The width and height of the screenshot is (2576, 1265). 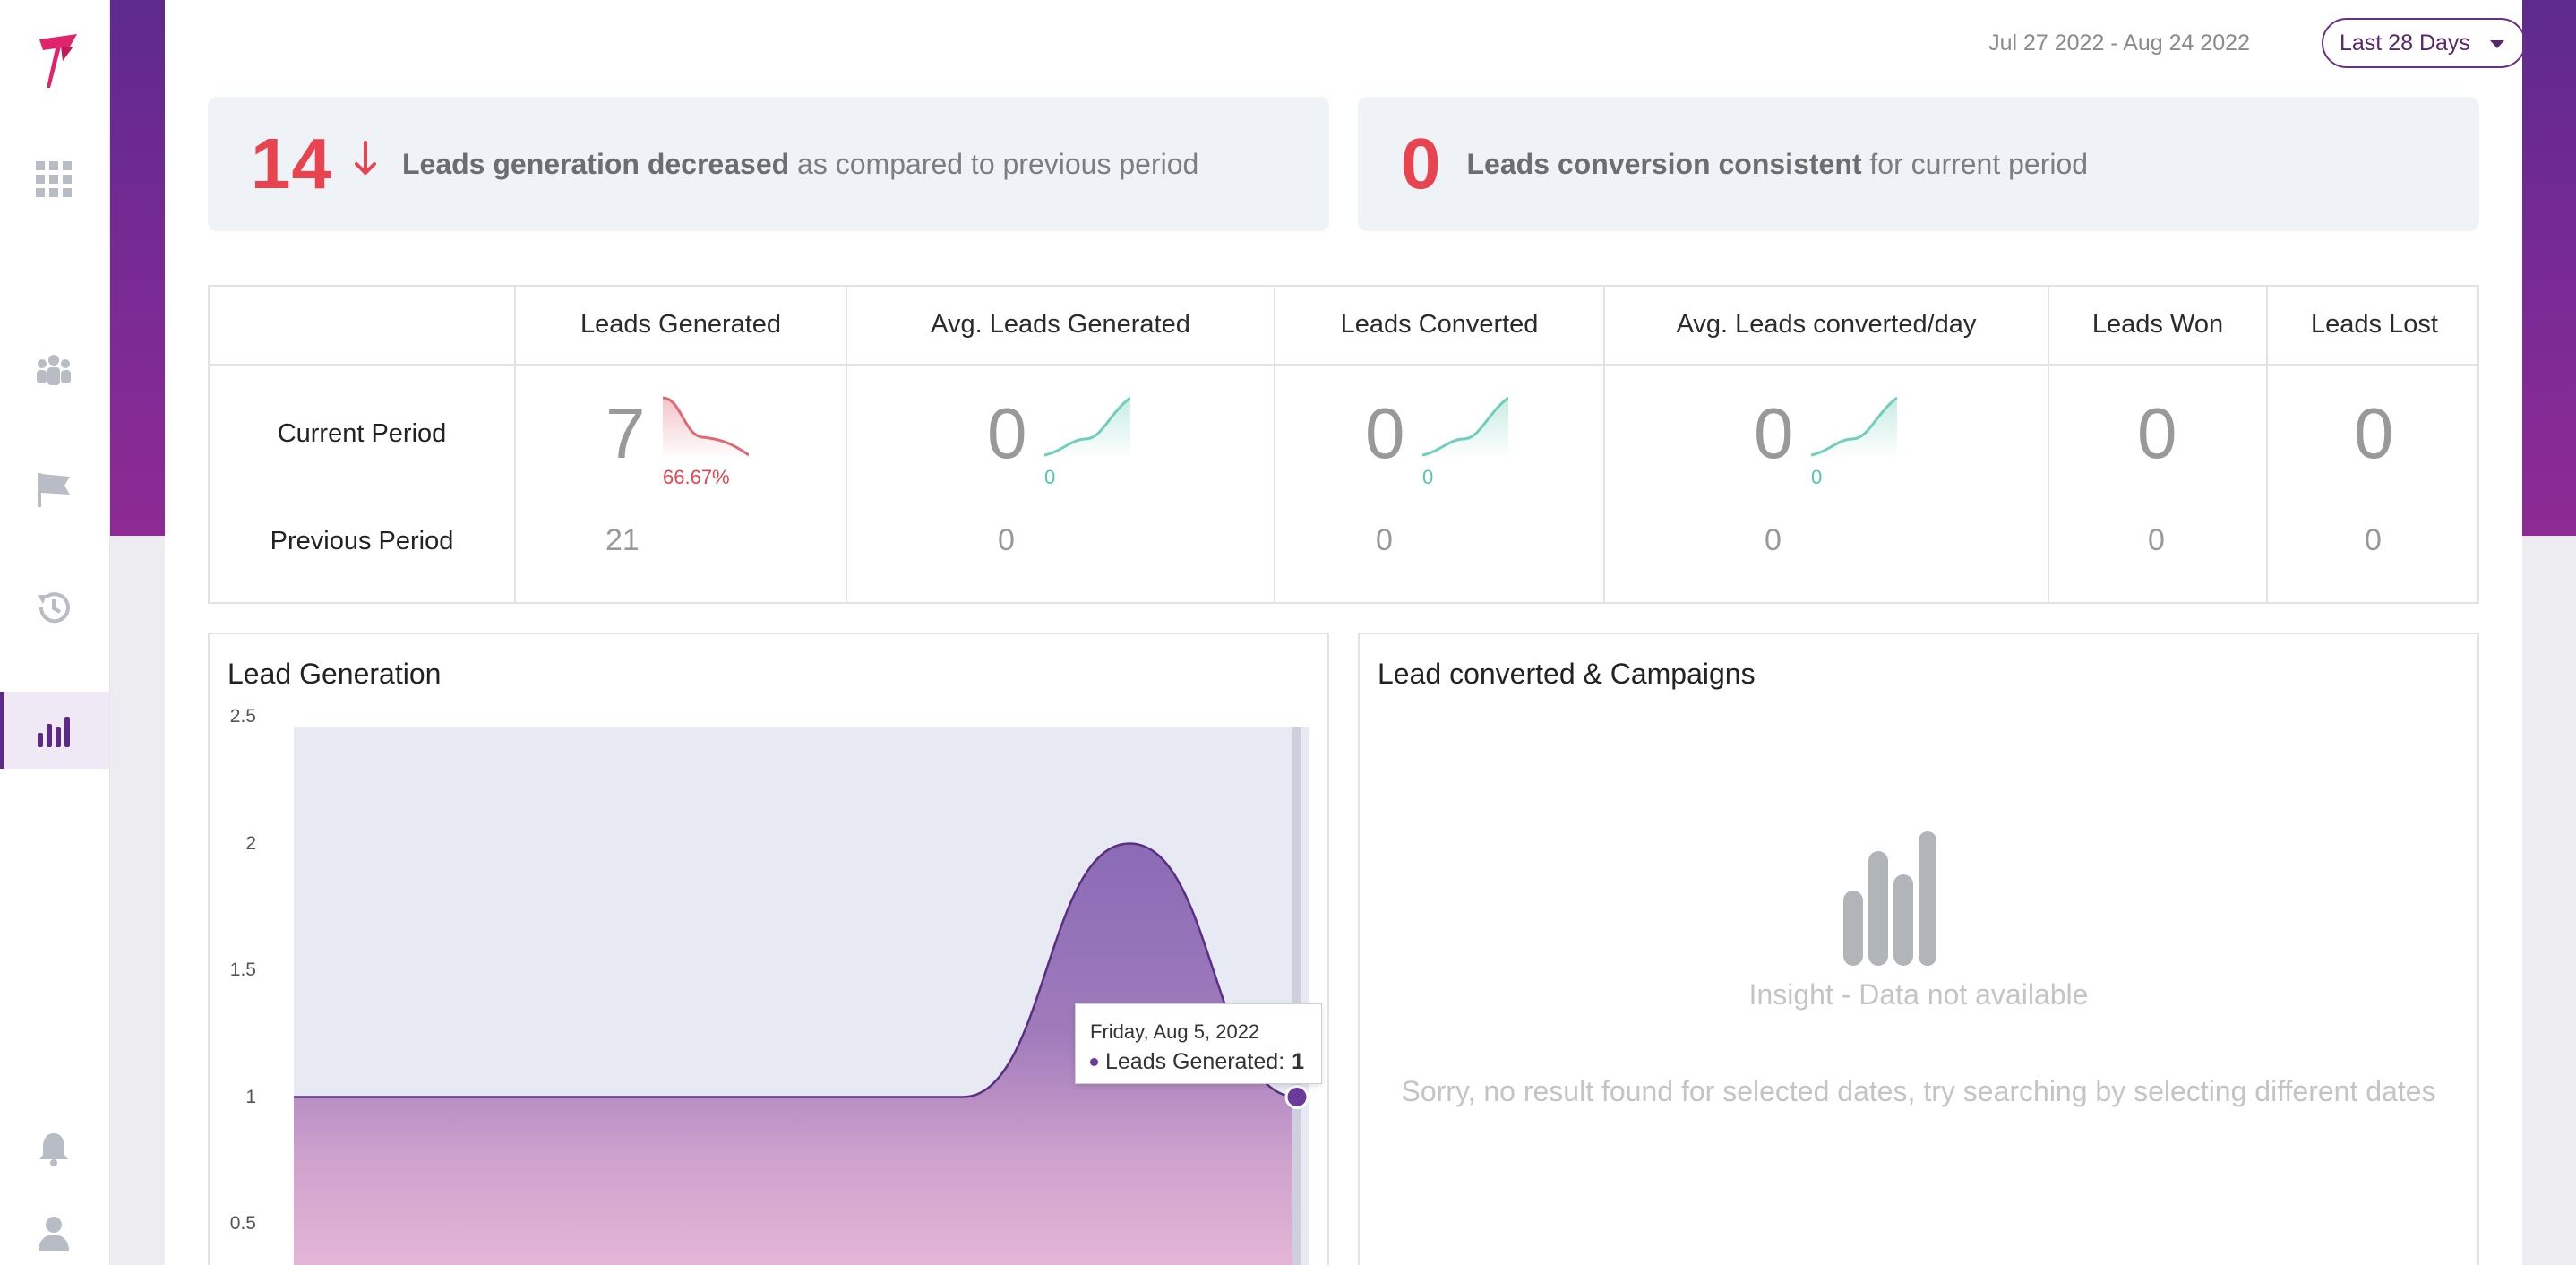 I want to click on column-header: Leads Won, so click(x=2157, y=324).